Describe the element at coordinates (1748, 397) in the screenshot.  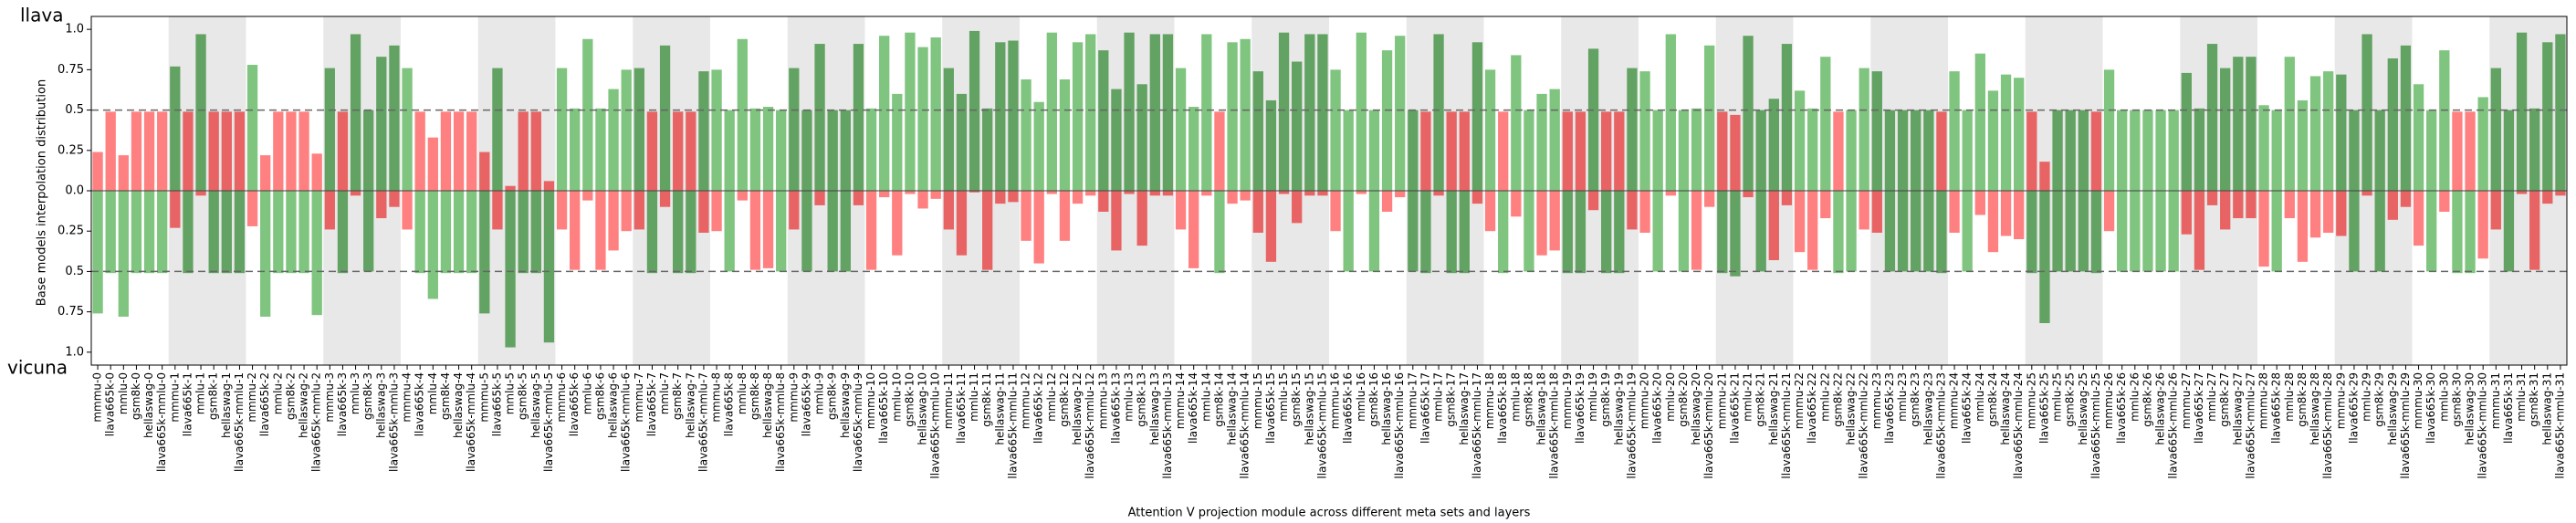
I see `x-tick-label: mmlu-21` at that location.